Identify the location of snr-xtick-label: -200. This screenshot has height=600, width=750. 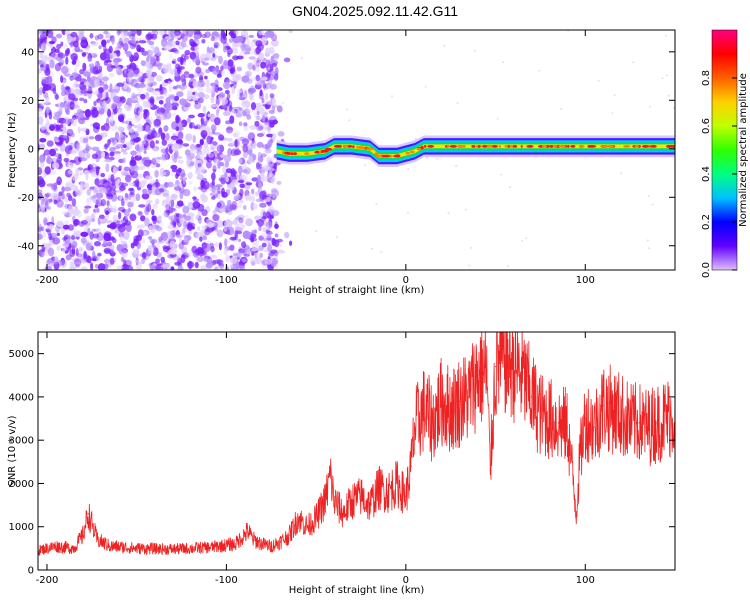
(47, 580).